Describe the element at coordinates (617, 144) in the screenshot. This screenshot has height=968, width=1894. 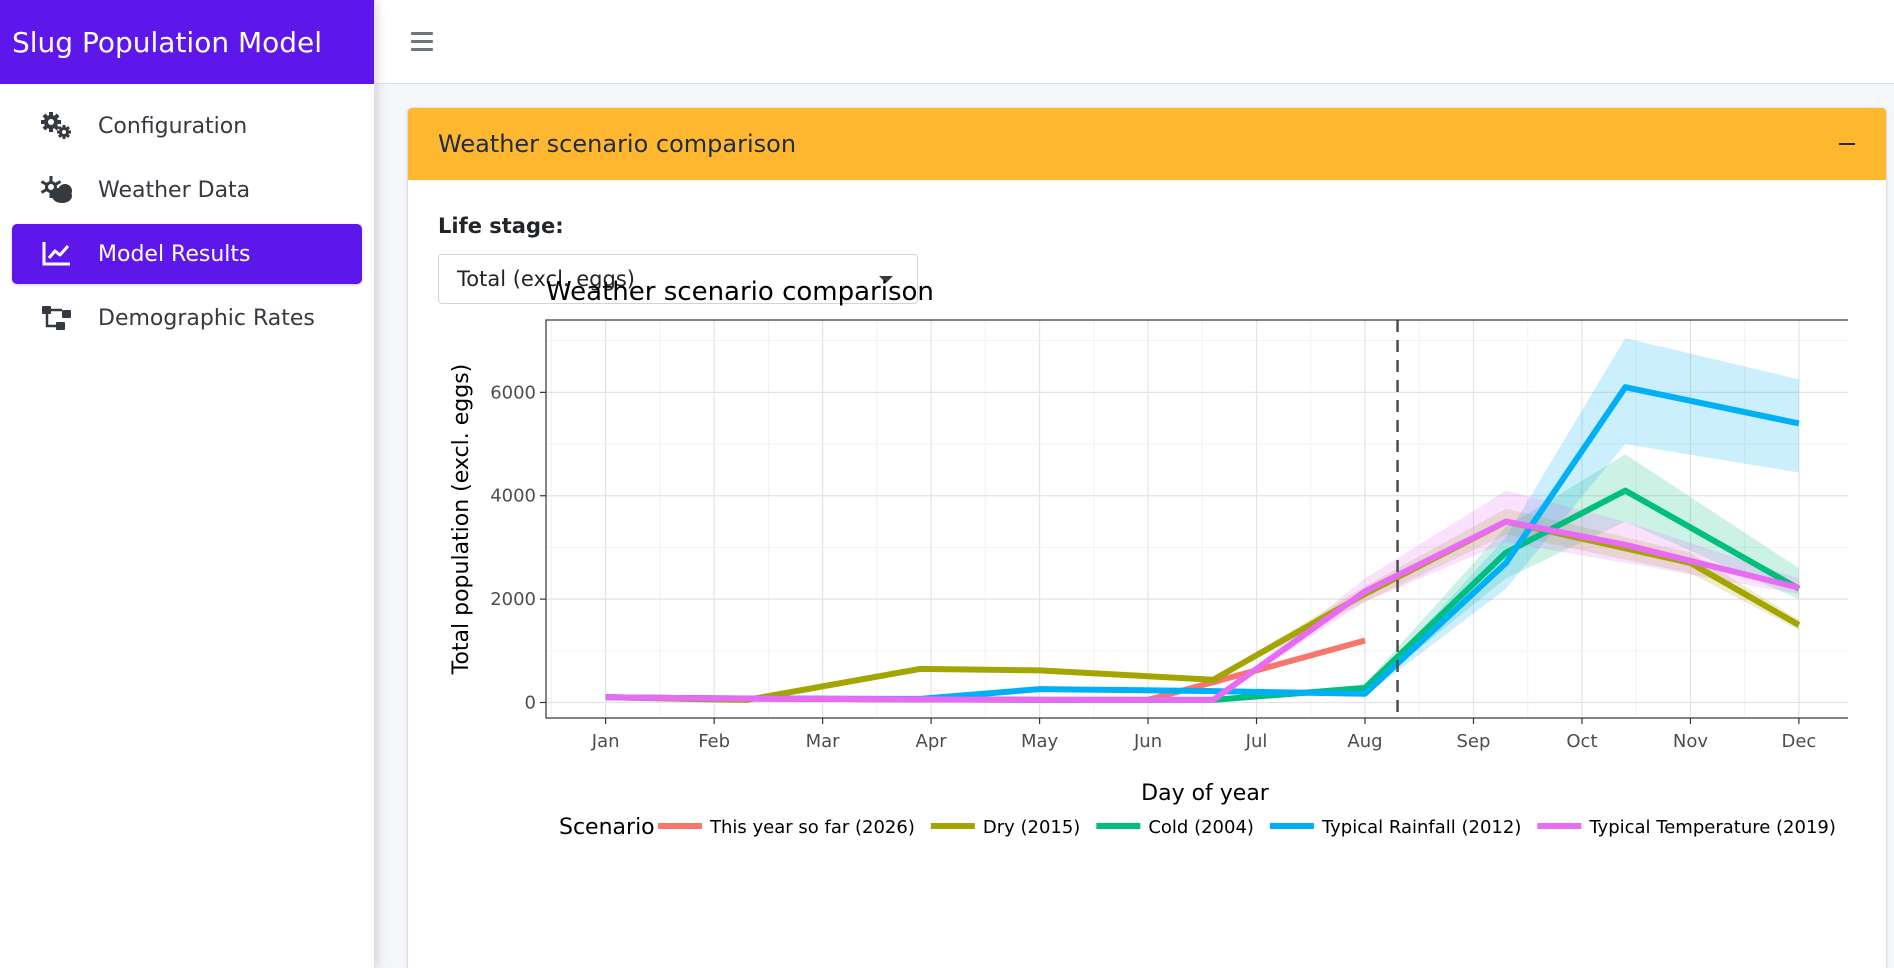
I see `card-title: Weather scenario comparison` at that location.